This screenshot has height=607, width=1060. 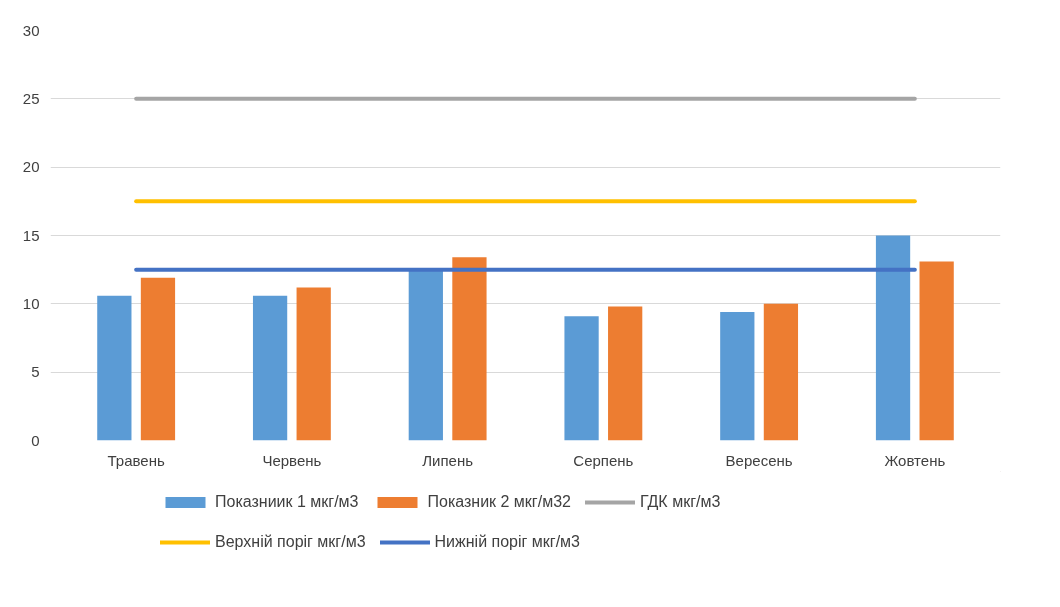 I want to click on y-tick-label: 30, so click(x=31, y=30).